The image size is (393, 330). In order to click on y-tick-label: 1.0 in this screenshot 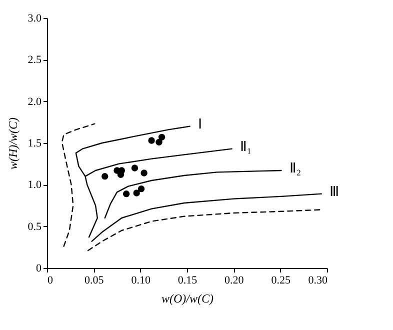, I will do `click(35, 185)`.